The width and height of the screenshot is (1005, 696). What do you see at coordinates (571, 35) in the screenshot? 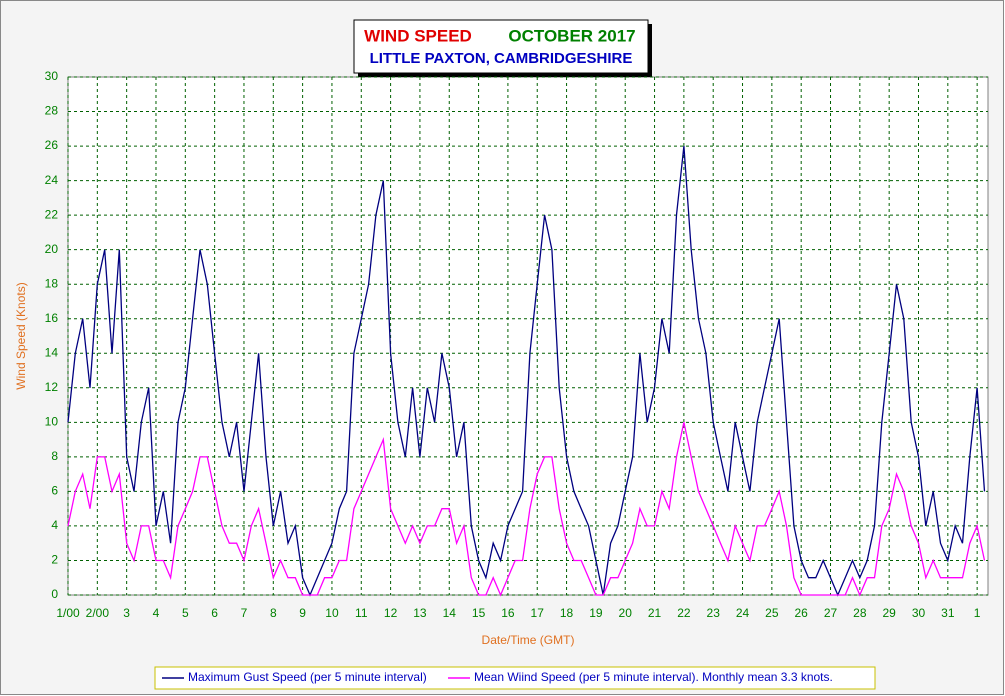
I see `chart-title-date: OCTOBER 2017` at bounding box center [571, 35].